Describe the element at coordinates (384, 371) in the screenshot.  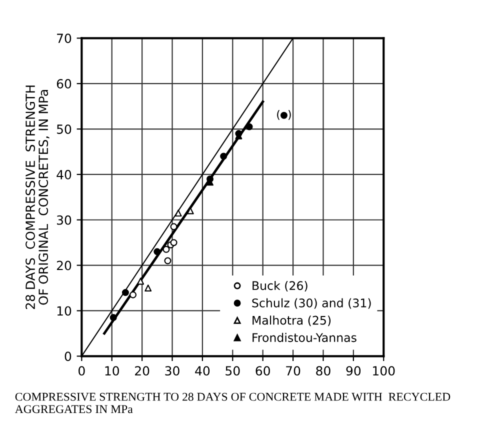
I see `x-tick-label: 100` at that location.